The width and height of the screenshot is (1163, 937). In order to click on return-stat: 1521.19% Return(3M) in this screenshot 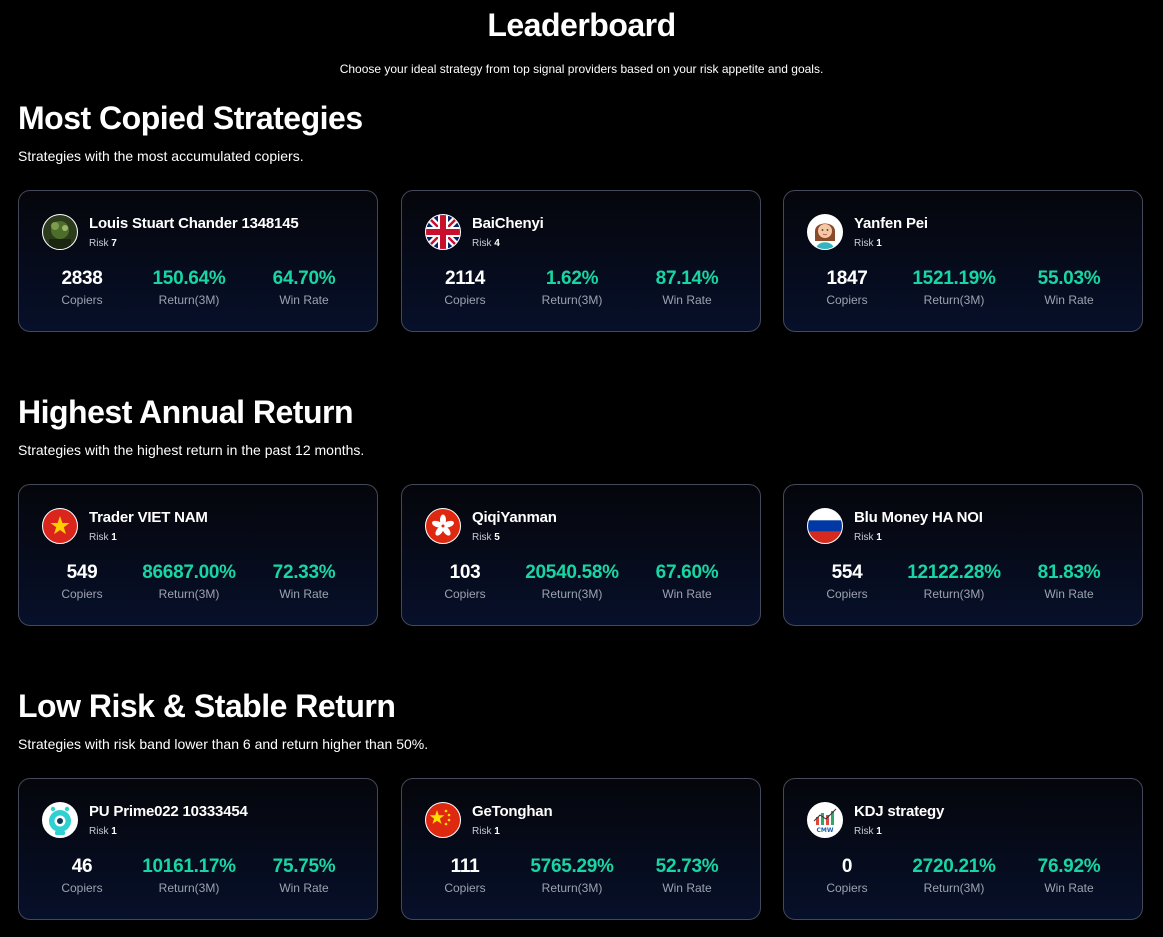, I will do `click(954, 287)`.